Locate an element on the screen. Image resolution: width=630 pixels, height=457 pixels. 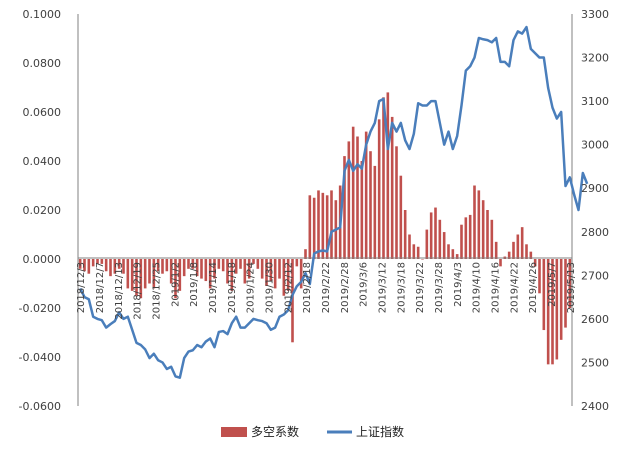
x-tick-label-9: 2019/1/24 is located at coordinates (251, 287).